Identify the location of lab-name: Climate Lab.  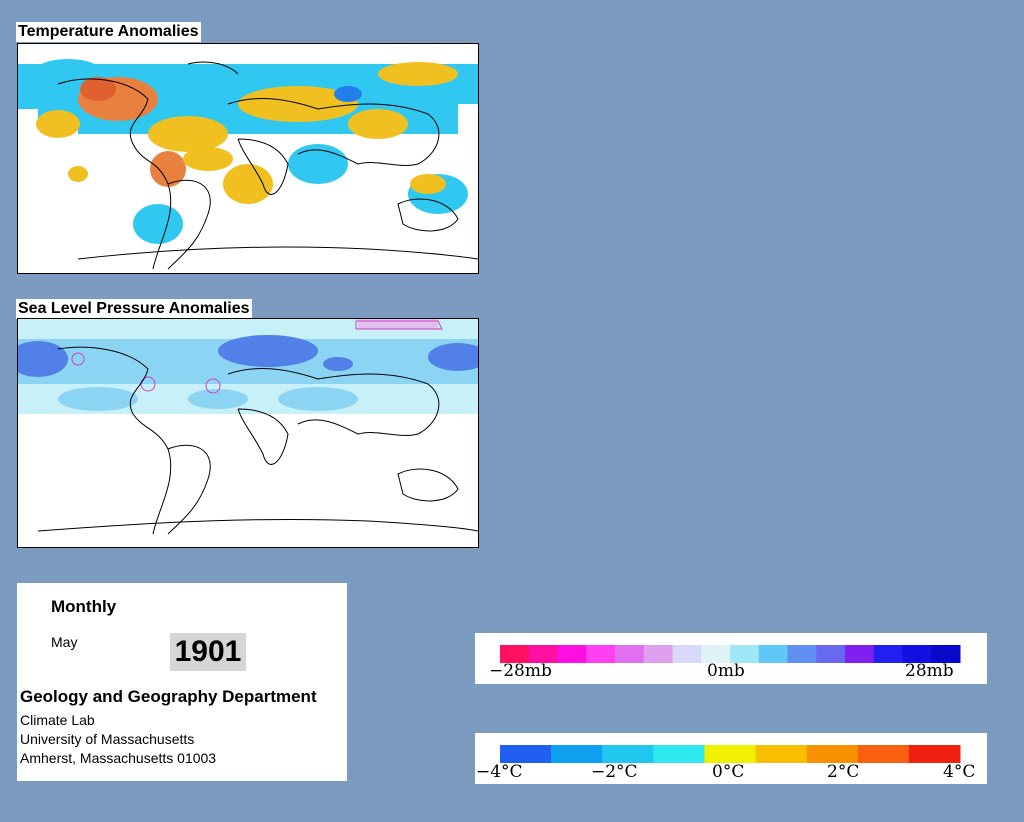
(57, 720).